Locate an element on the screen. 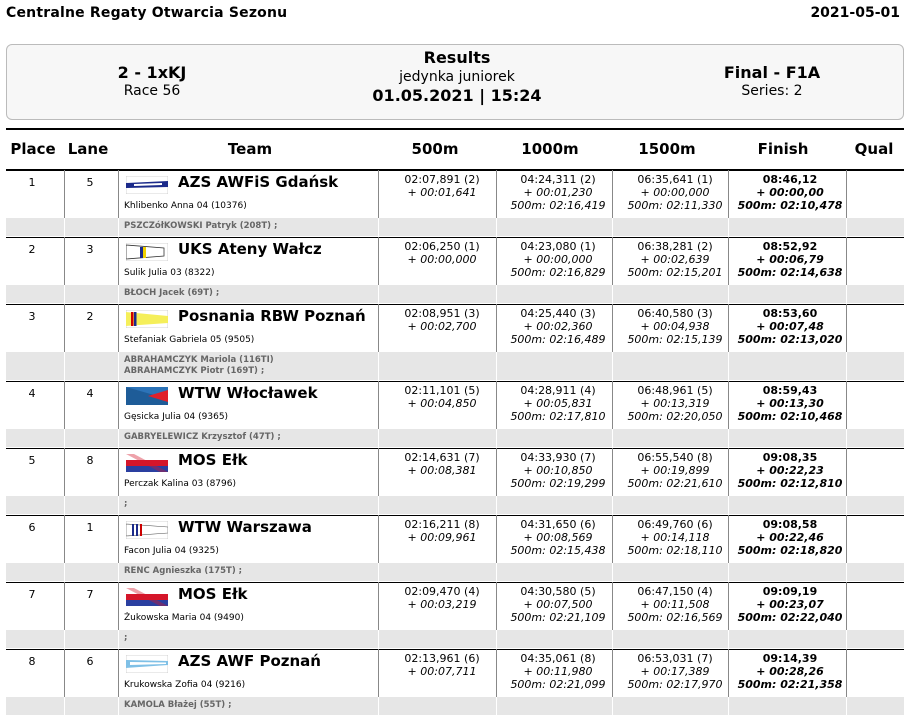  split-s500: 02:14,631 (7) + 00:08,381 is located at coordinates (442, 464).